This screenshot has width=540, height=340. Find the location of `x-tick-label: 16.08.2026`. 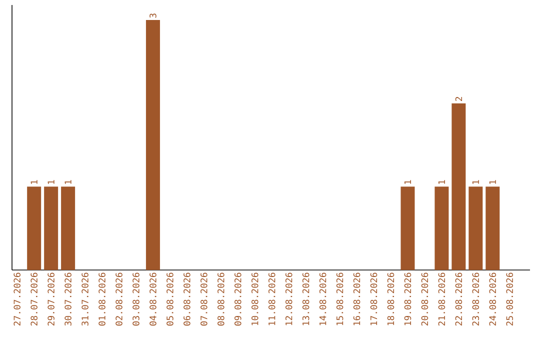

x-tick-label: 16.08.2026 is located at coordinates (356, 299).